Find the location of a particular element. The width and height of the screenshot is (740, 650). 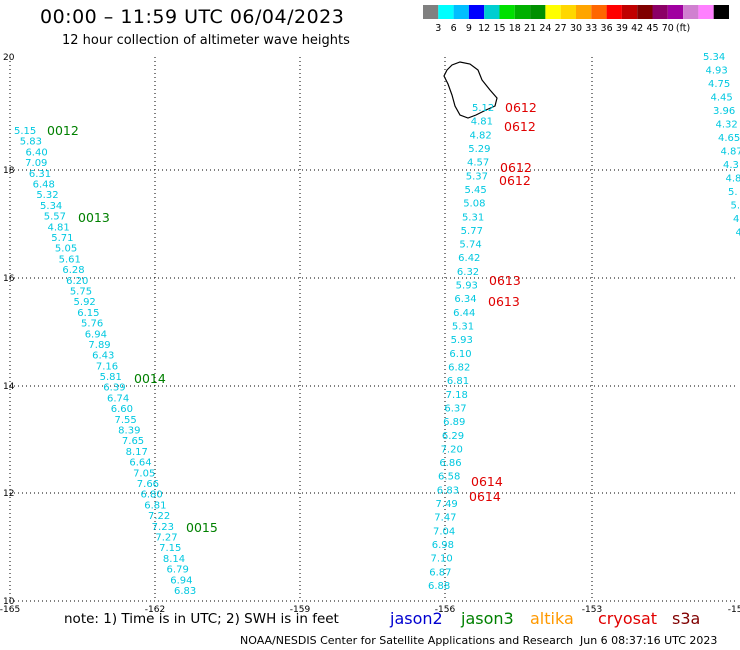

time-label: 0614 is located at coordinates (487, 481).